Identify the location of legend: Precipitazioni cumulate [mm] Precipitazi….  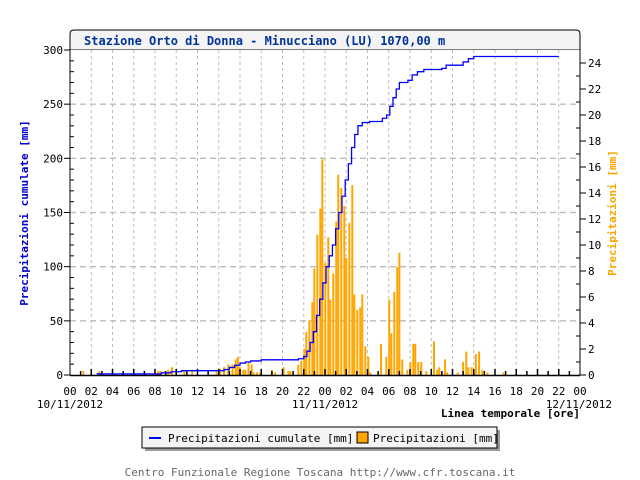
(320, 438).